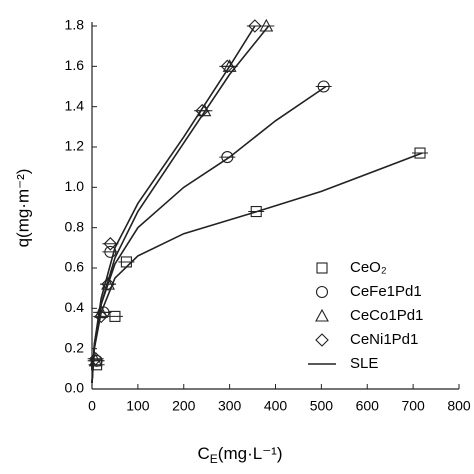 The height and width of the screenshot is (474, 474). I want to click on y-tick-label: 1.8, so click(75, 25).